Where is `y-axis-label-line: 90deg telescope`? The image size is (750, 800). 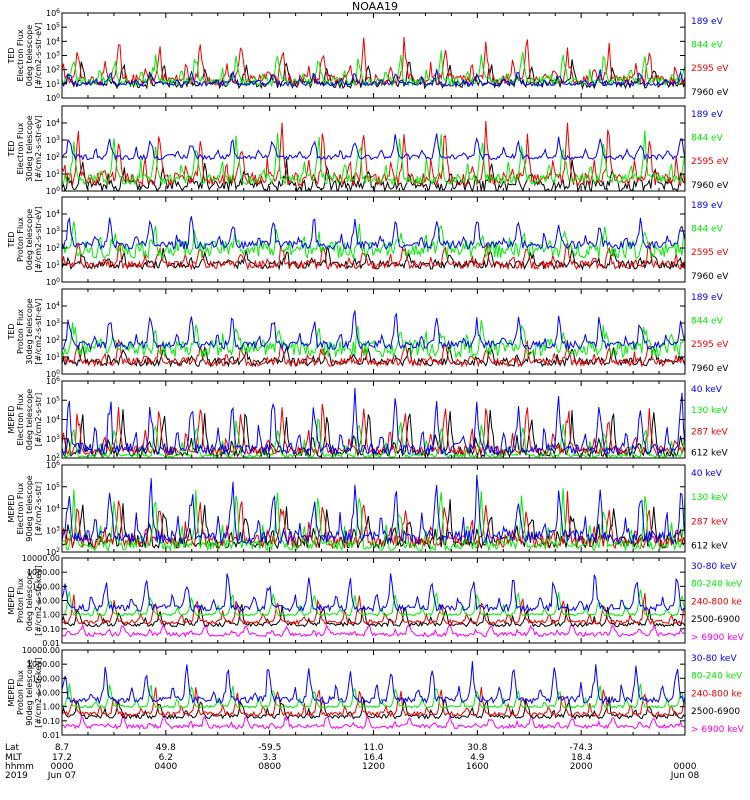
y-axis-label-line: 90deg telescope is located at coordinates (29, 508).